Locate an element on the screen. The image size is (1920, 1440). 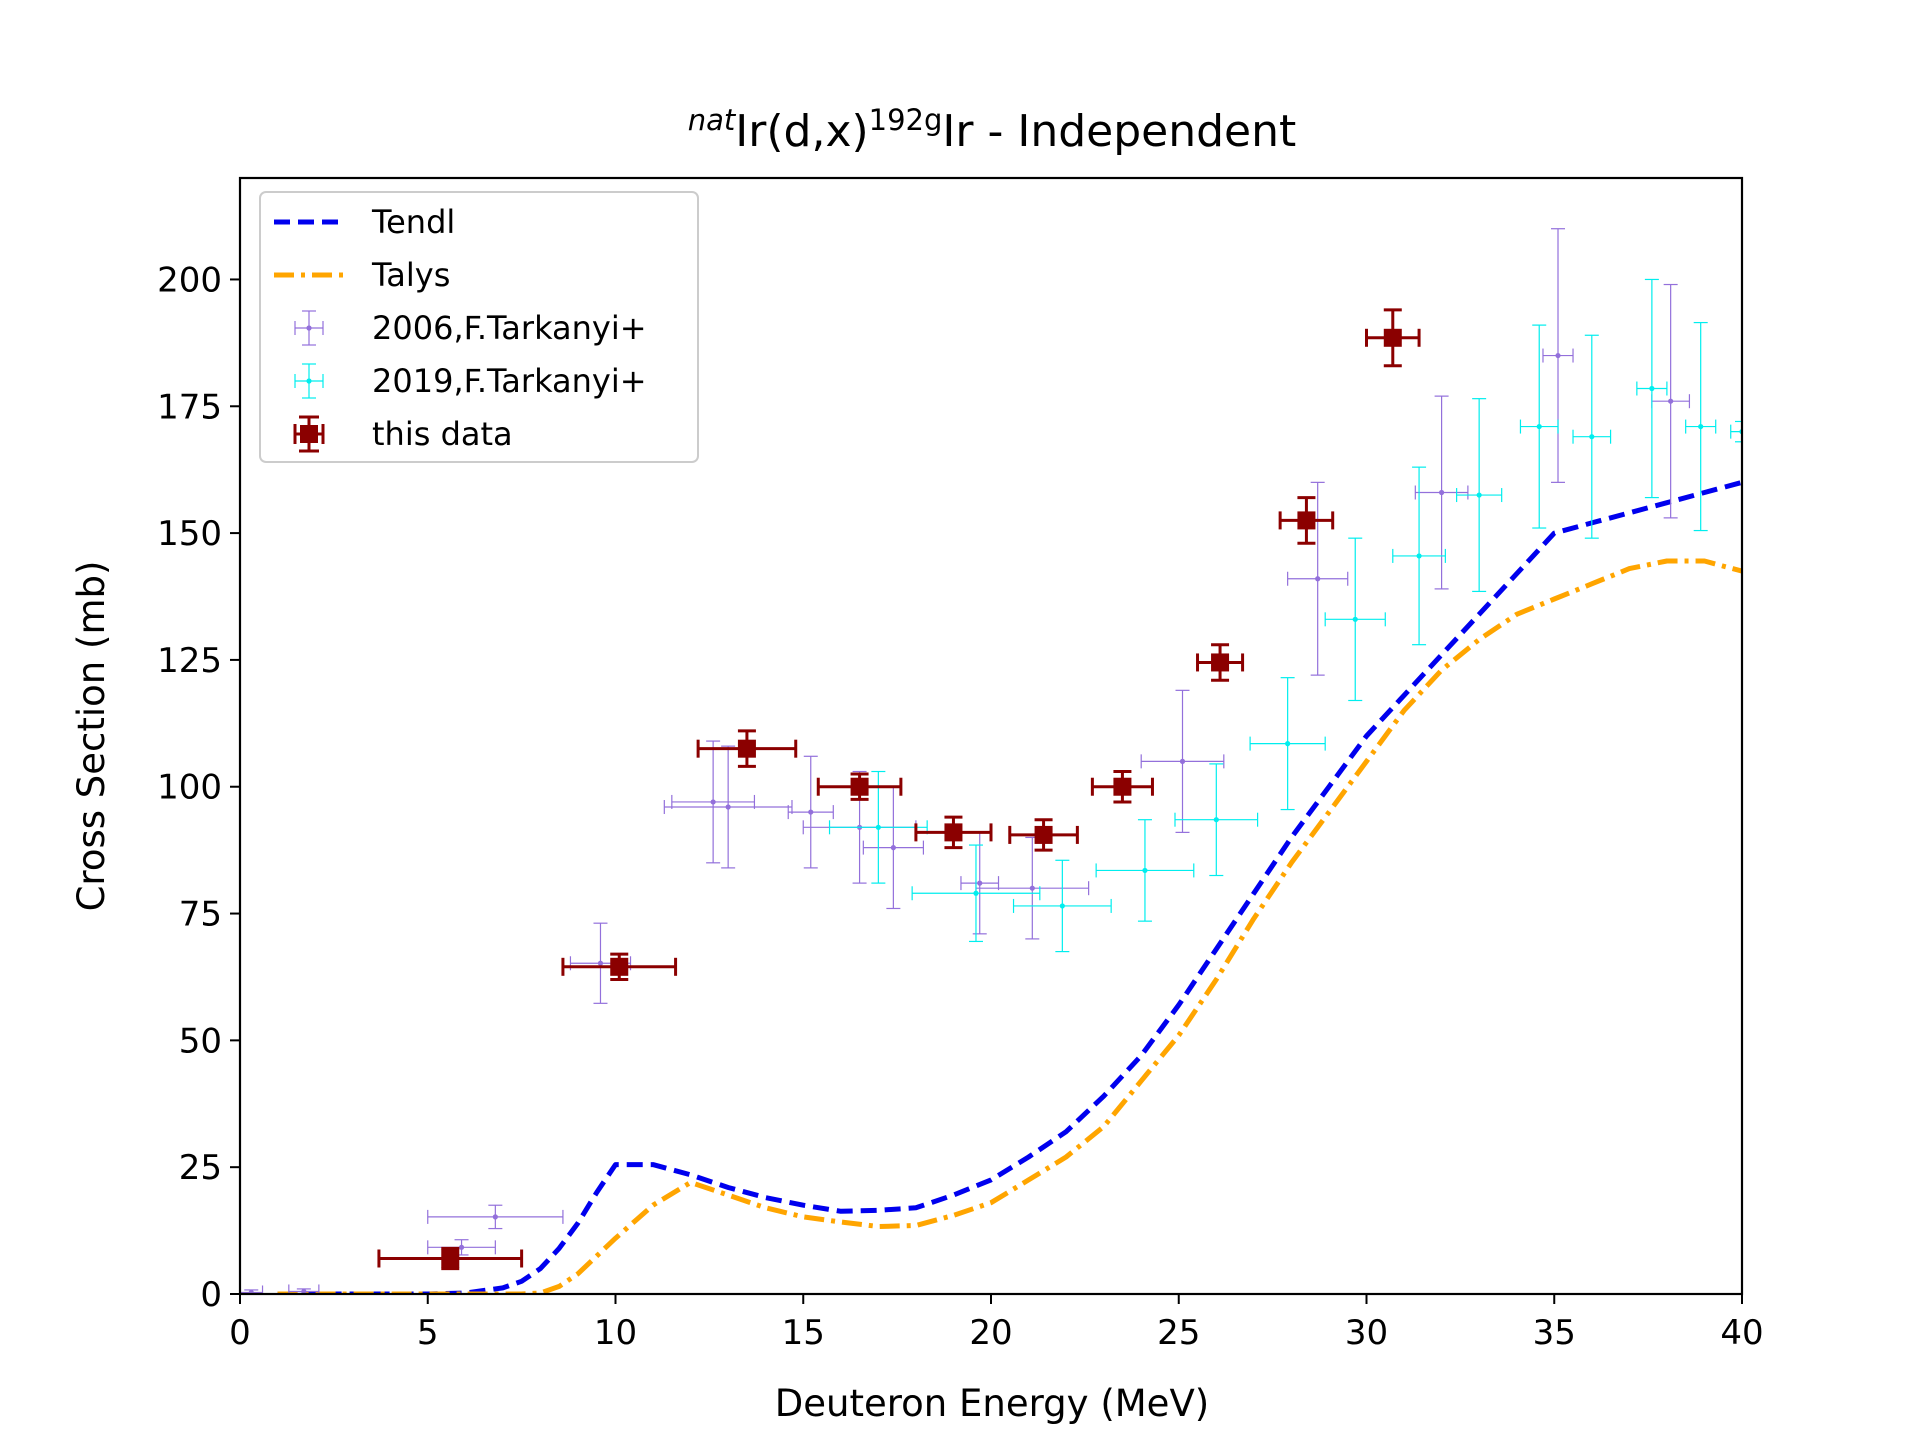
y-axis-label: Cross Section (mb) is located at coordinates (91, 736).